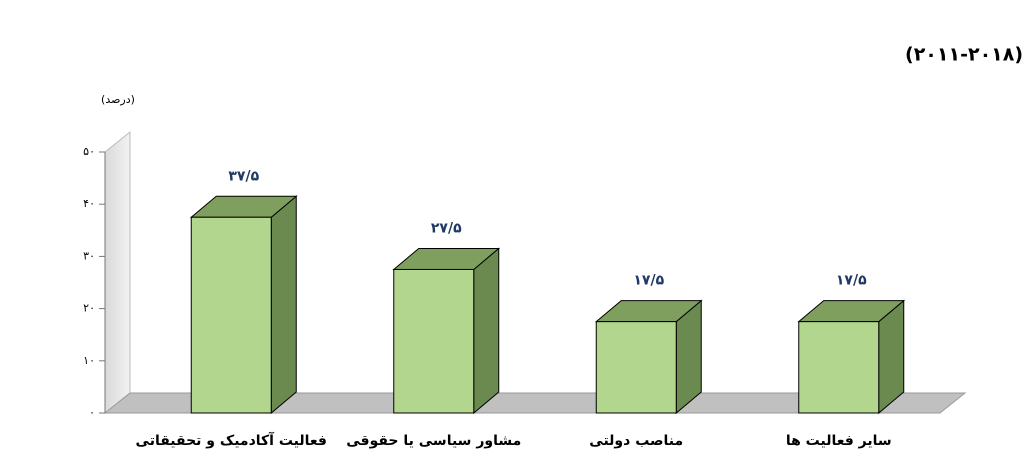  Describe the element at coordinates (231, 440) in the screenshot. I see `x-tick-label: فعالیت آکادمیک و تحقیقاتی` at that location.